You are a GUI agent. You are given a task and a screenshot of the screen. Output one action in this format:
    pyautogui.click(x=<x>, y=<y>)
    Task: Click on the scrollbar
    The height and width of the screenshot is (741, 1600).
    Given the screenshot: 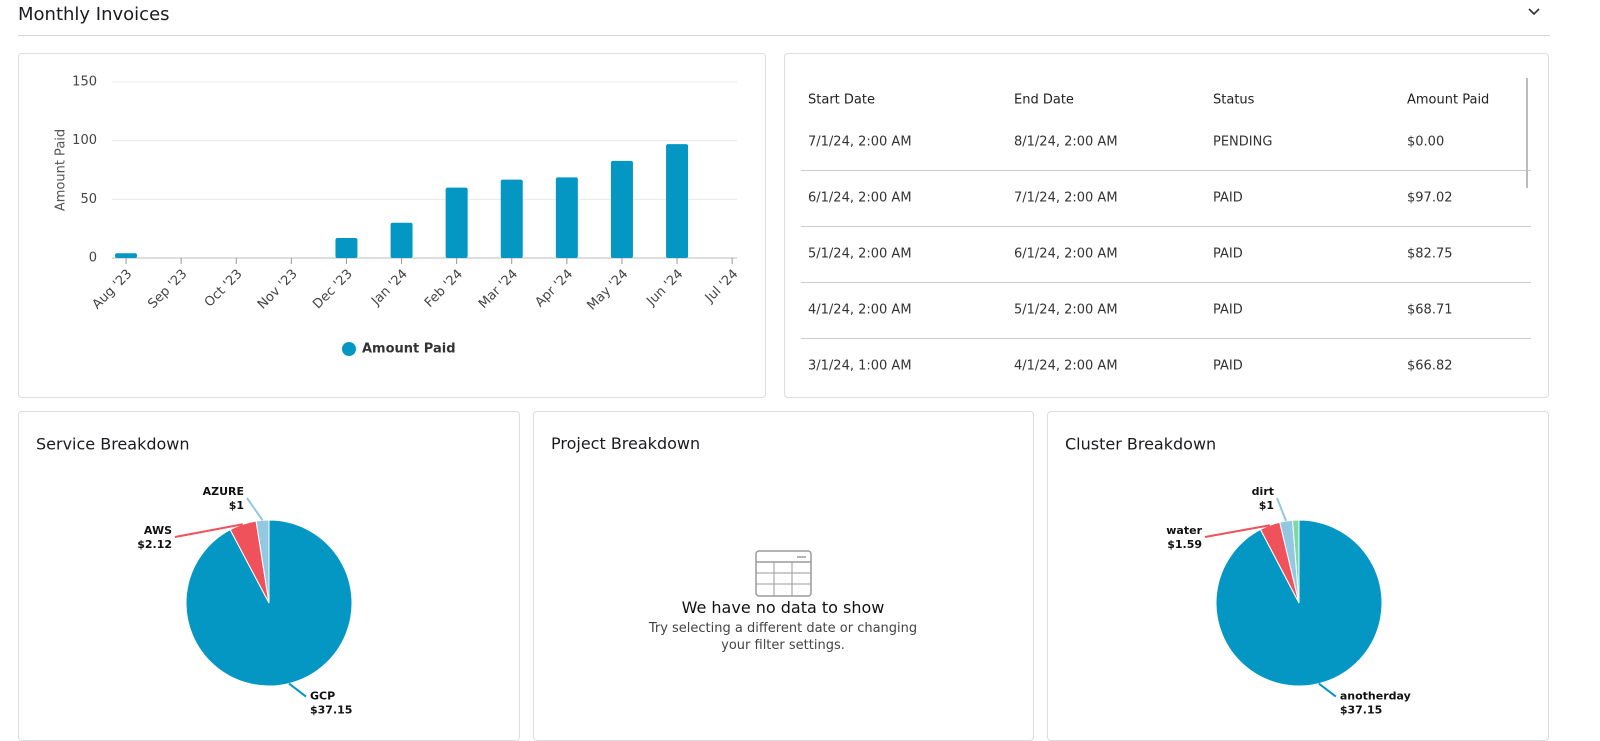 What is the action you would take?
    pyautogui.click(x=1527, y=133)
    